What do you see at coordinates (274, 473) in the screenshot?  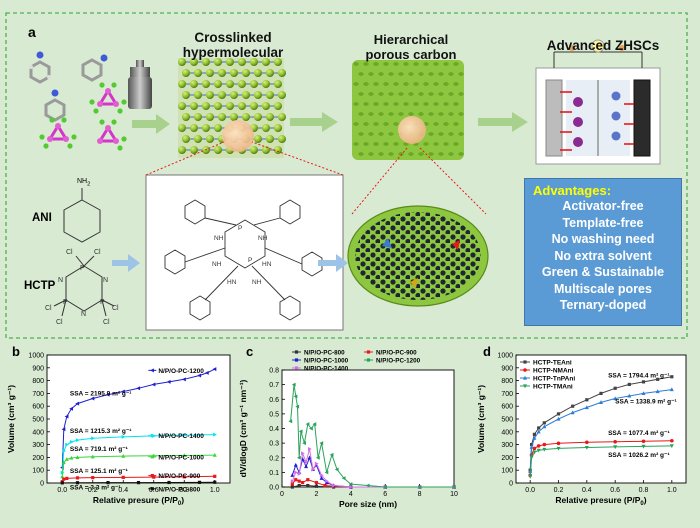 I see `y-tick-label: 0.1` at bounding box center [274, 473].